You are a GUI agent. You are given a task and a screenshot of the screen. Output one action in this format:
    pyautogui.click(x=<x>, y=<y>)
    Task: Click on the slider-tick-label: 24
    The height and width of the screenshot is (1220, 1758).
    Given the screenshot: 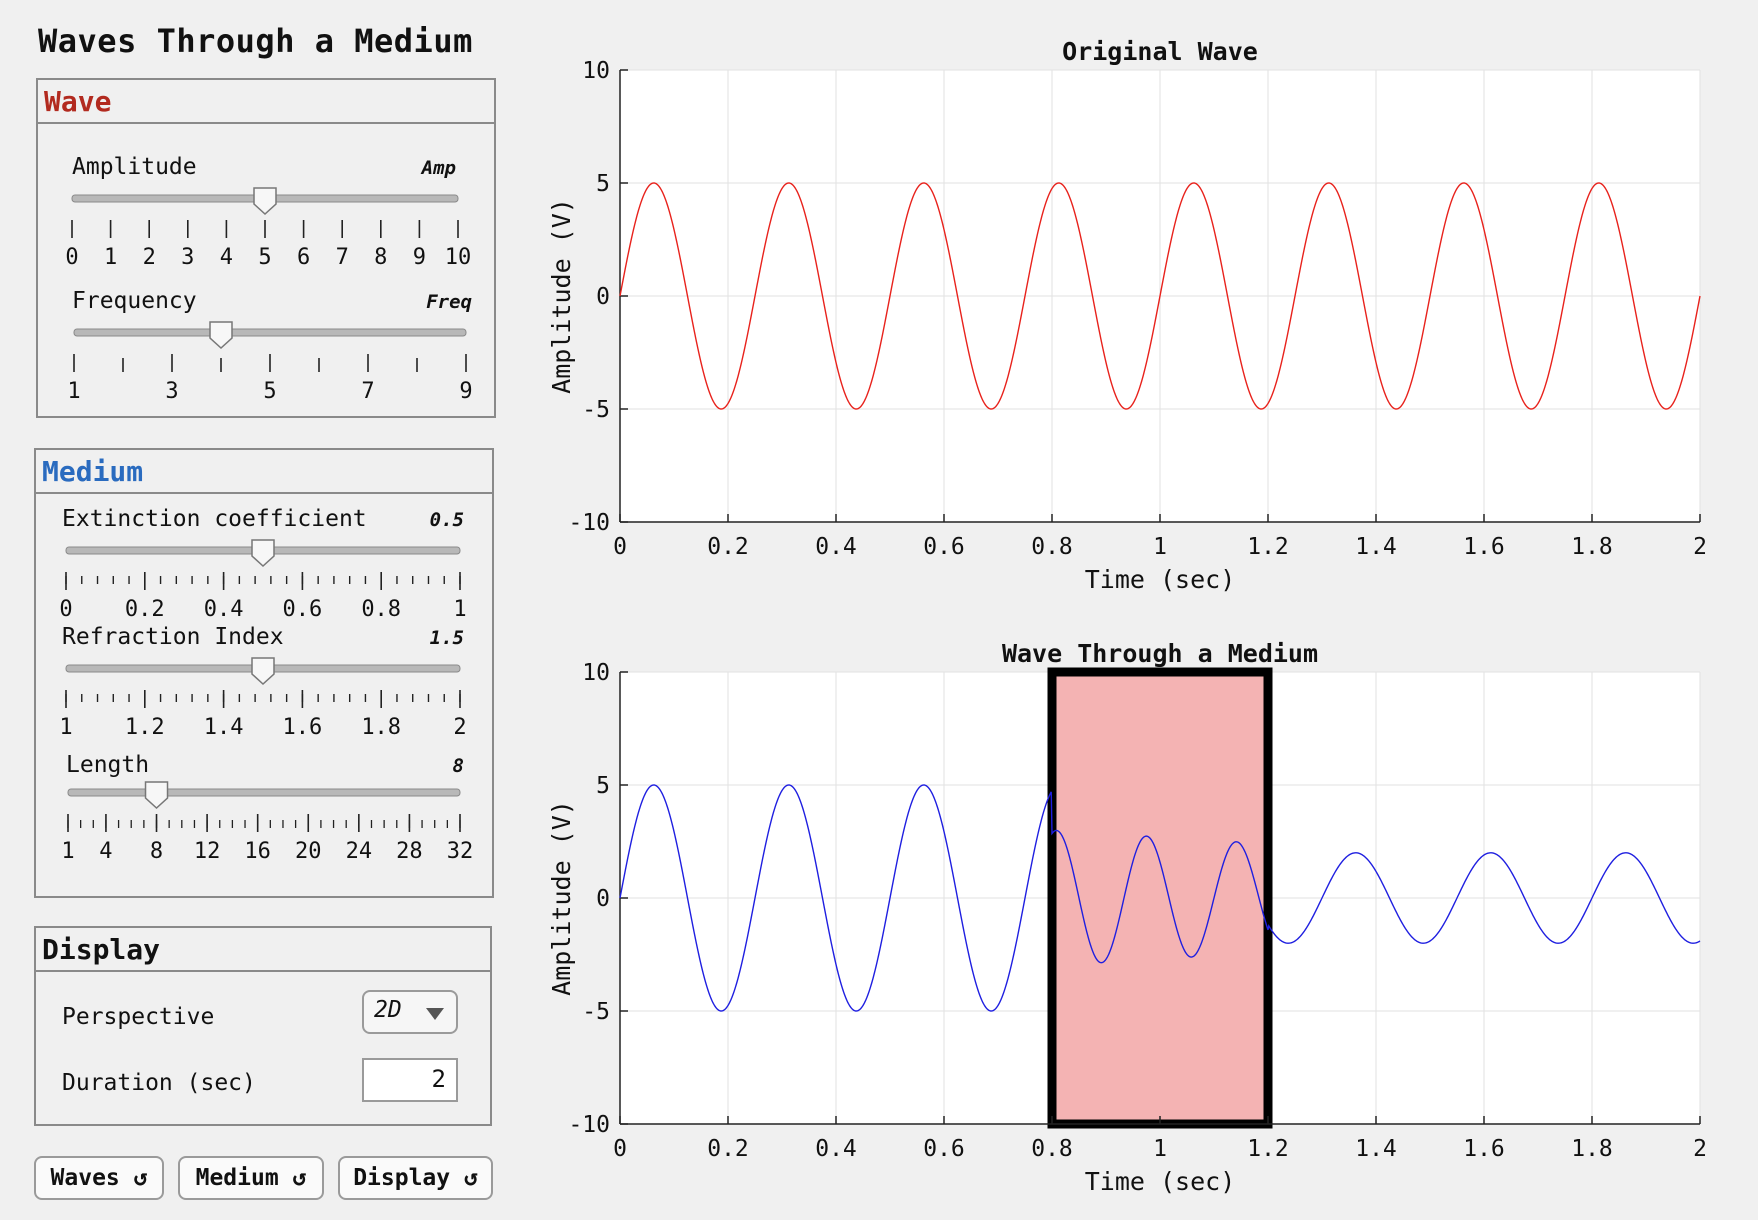 What is the action you would take?
    pyautogui.click(x=359, y=851)
    